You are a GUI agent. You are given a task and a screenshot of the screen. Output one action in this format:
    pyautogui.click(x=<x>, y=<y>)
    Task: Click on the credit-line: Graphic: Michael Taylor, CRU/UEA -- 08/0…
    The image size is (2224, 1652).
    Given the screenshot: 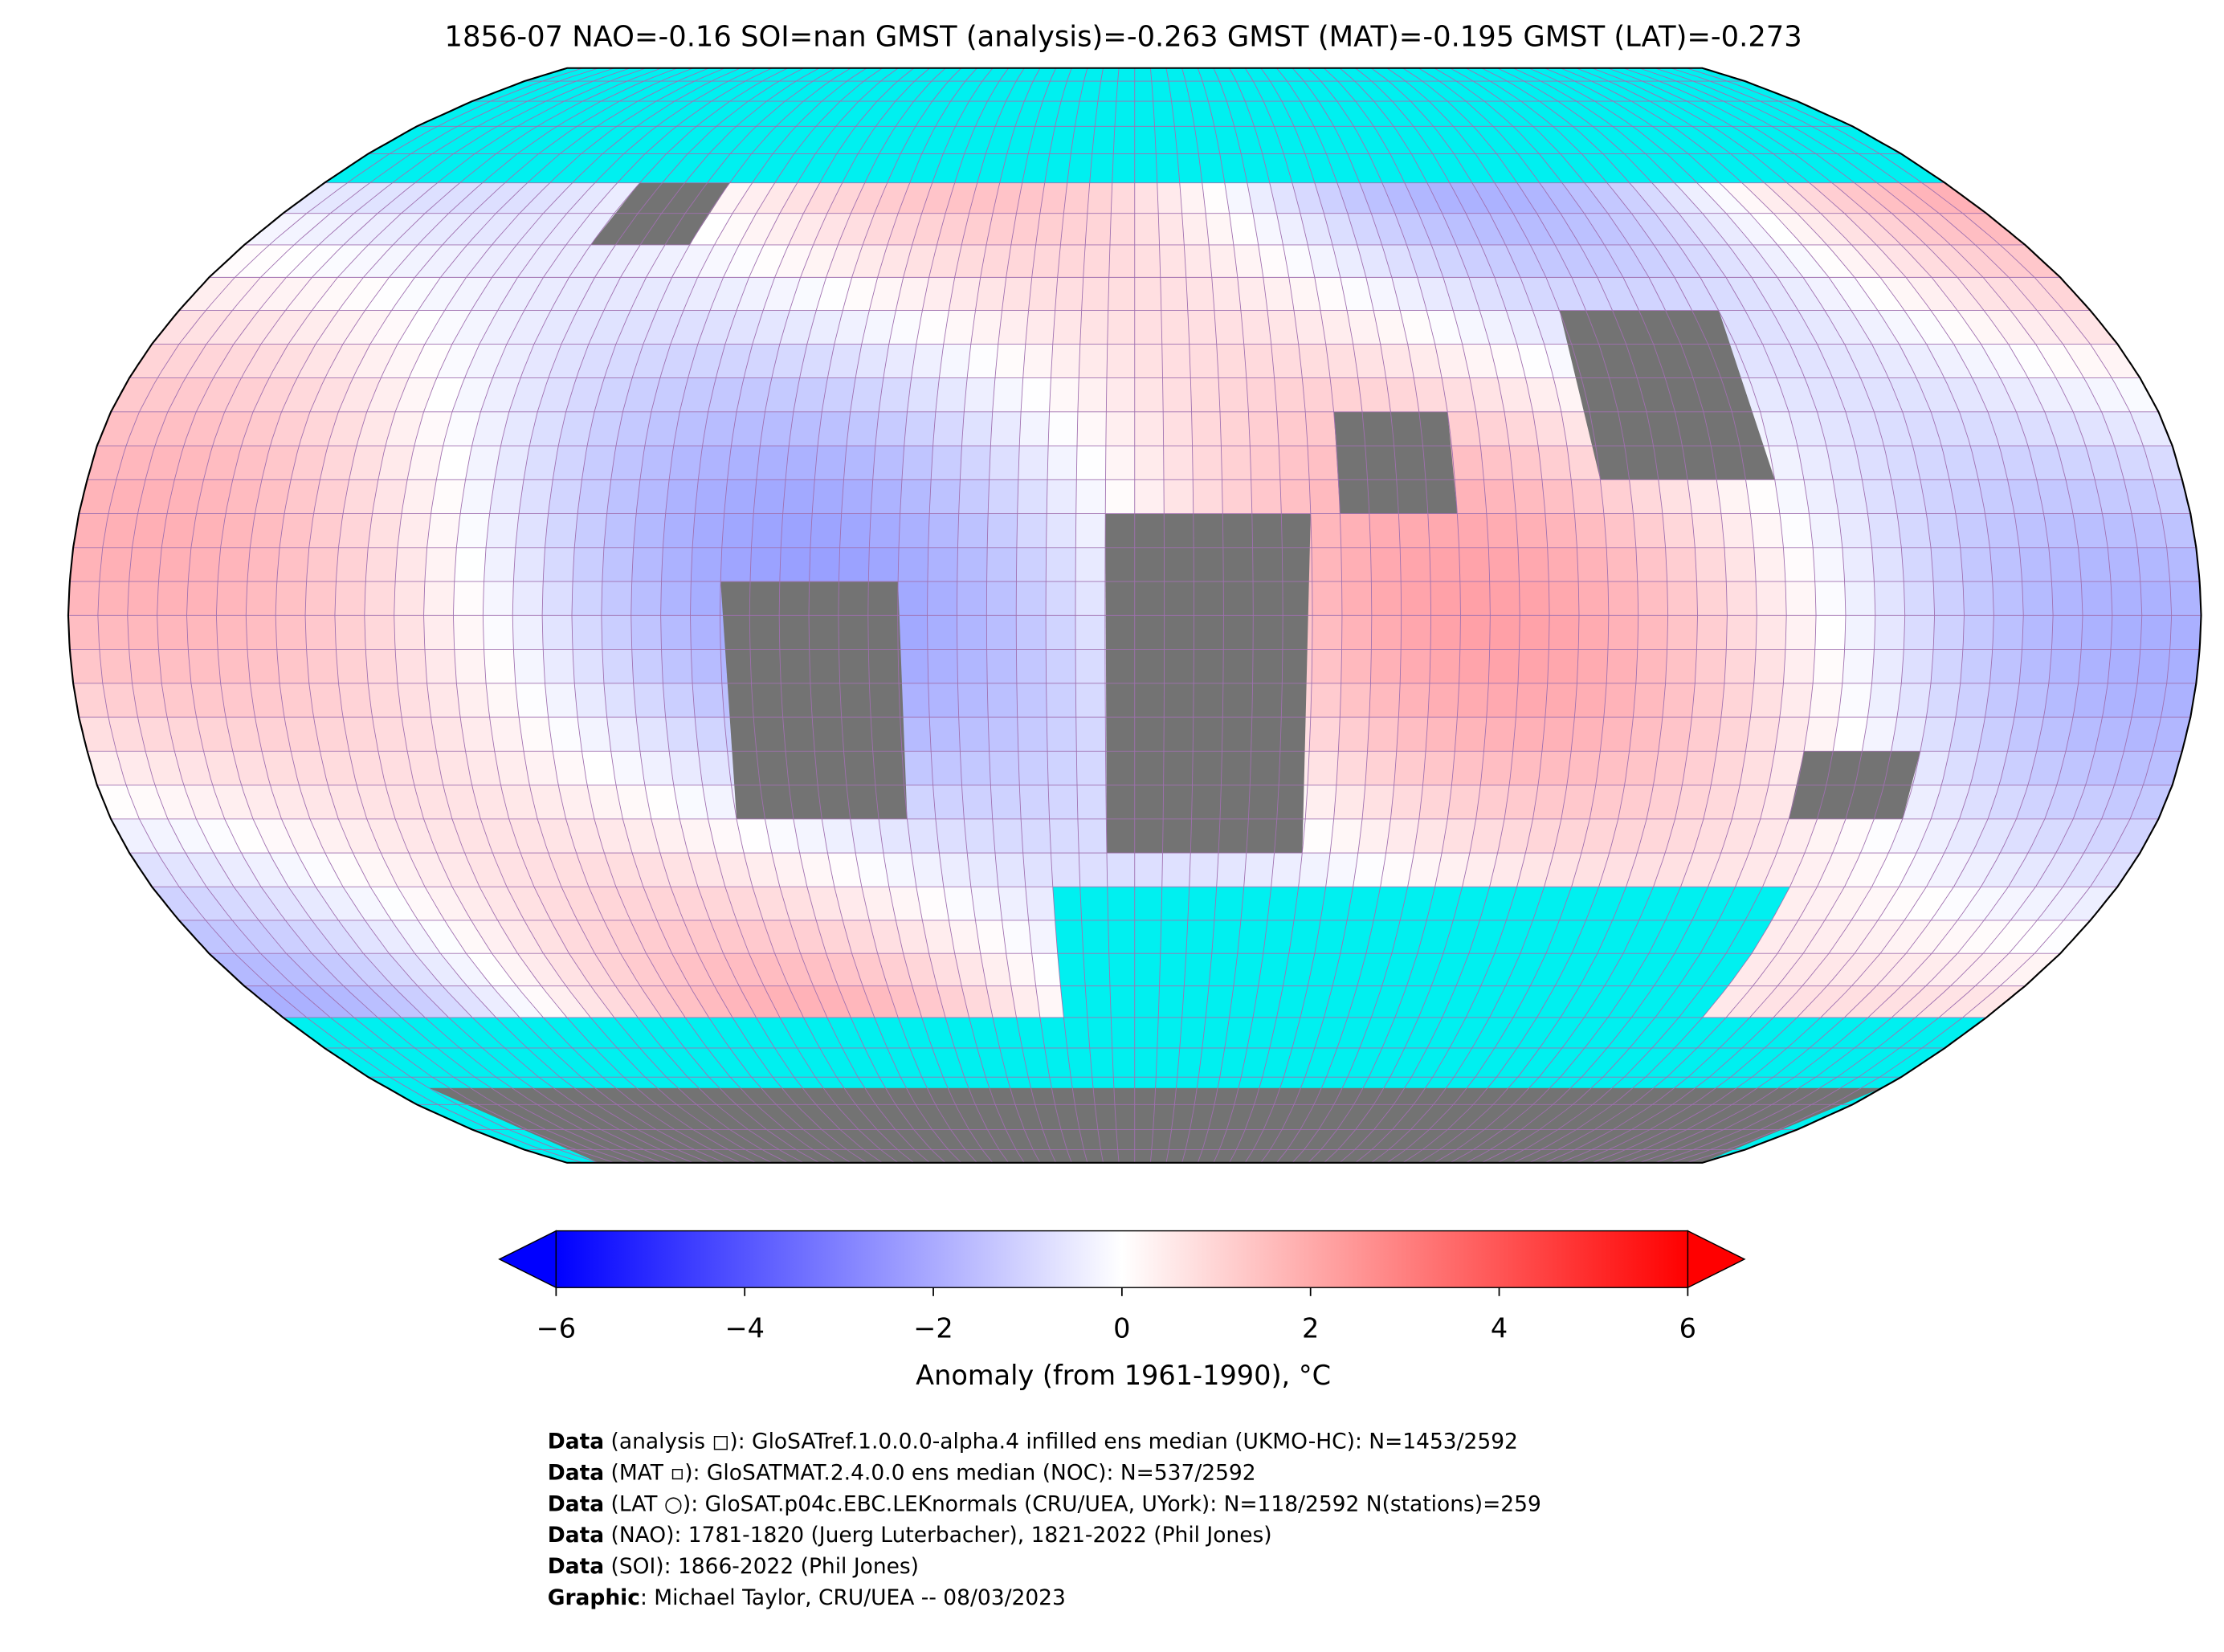 What is the action you would take?
    pyautogui.click(x=807, y=1597)
    